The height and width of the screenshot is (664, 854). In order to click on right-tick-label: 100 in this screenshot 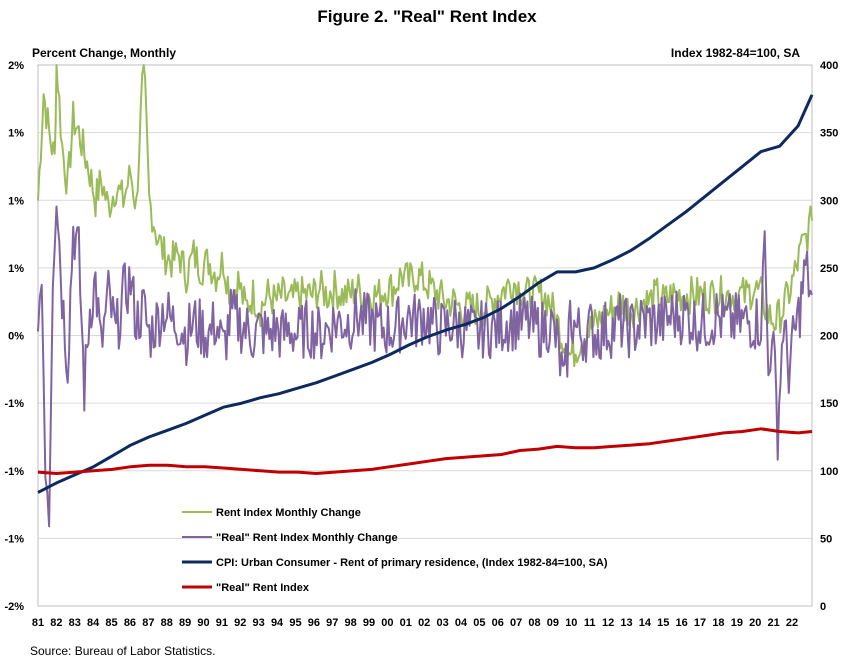, I will do `click(829, 472)`.